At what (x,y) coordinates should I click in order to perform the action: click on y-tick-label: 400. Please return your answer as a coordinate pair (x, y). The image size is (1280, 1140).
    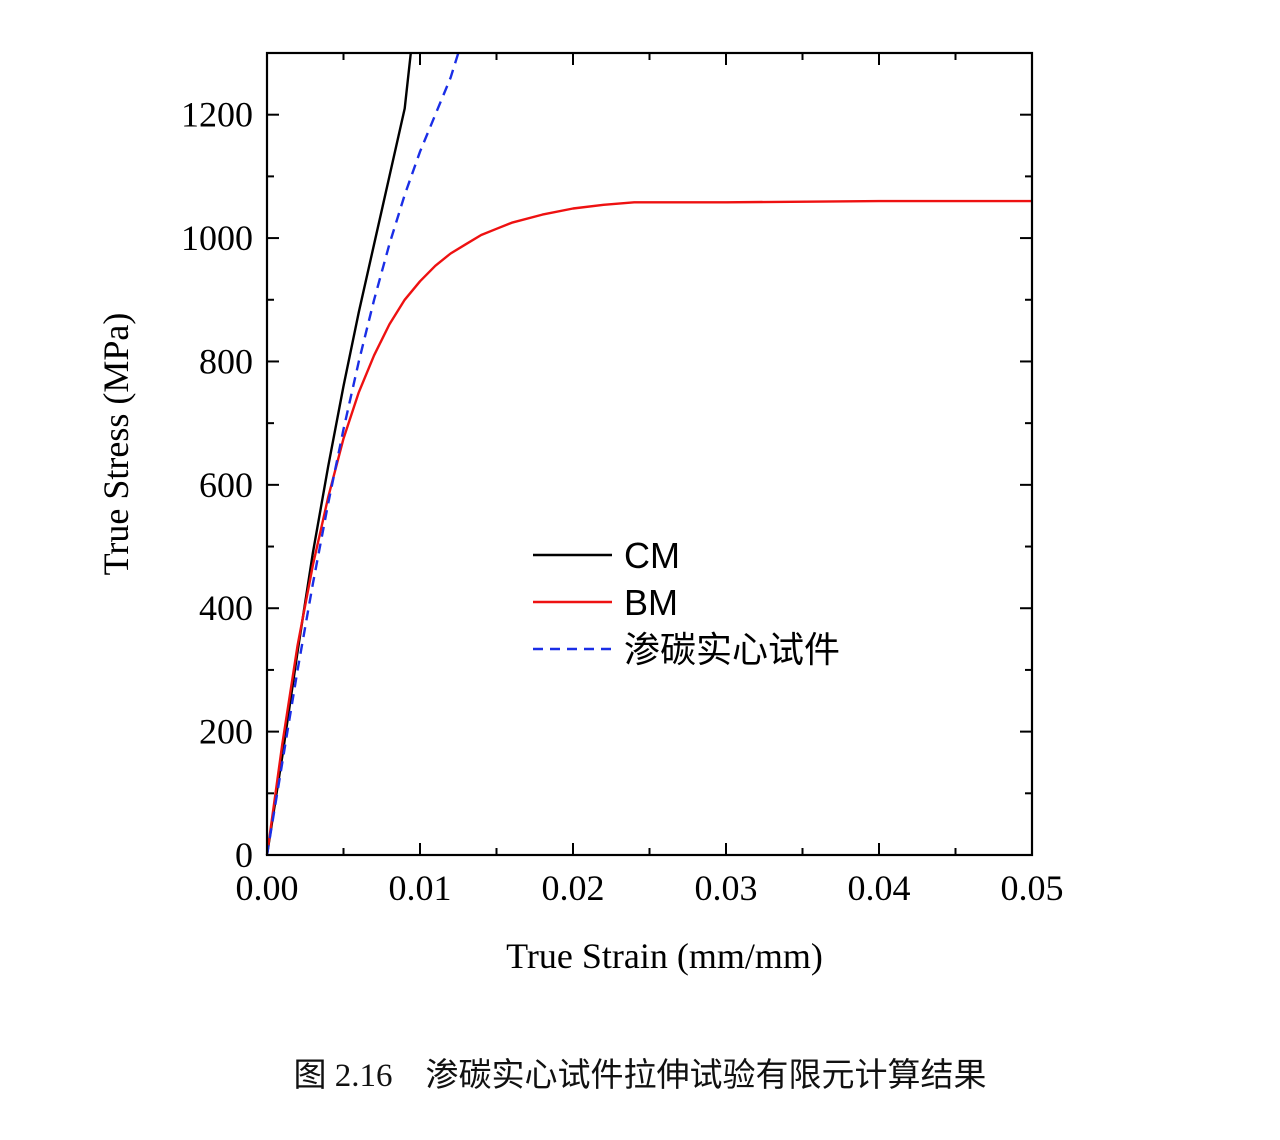
    Looking at the image, I should click on (226, 608).